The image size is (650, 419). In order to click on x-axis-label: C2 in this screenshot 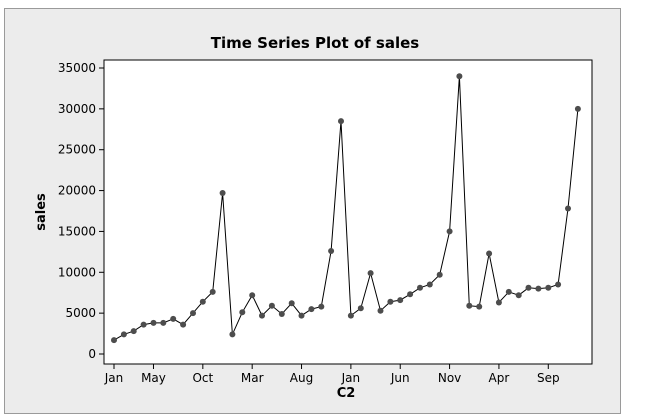, I will do `click(346, 393)`.